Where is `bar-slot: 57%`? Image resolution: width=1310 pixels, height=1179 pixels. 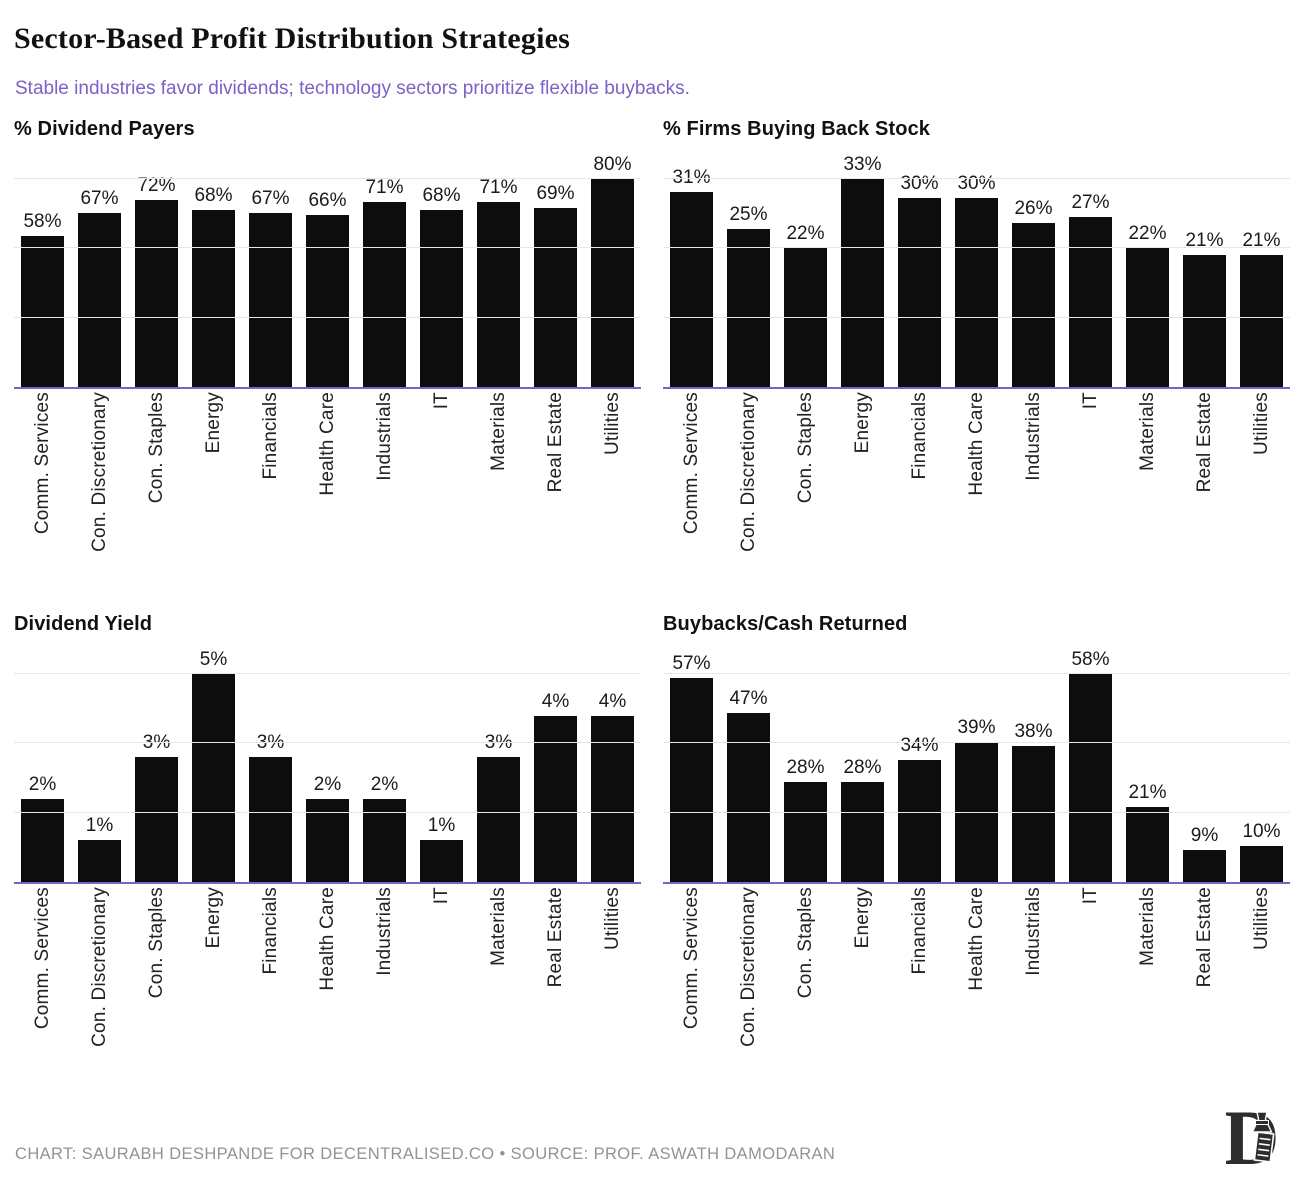 bar-slot: 57% is located at coordinates (691, 768).